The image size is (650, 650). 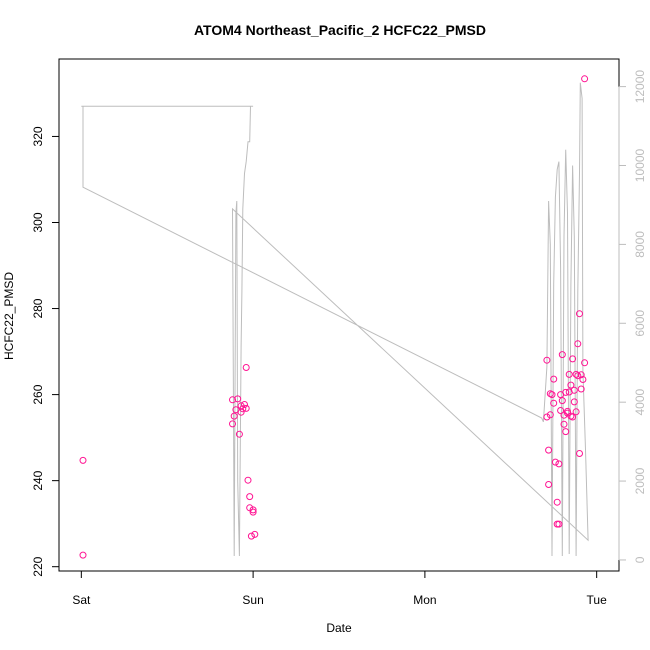 I want to click on y-axis-left: 220 240 260 280 300 320, so click(x=45, y=351).